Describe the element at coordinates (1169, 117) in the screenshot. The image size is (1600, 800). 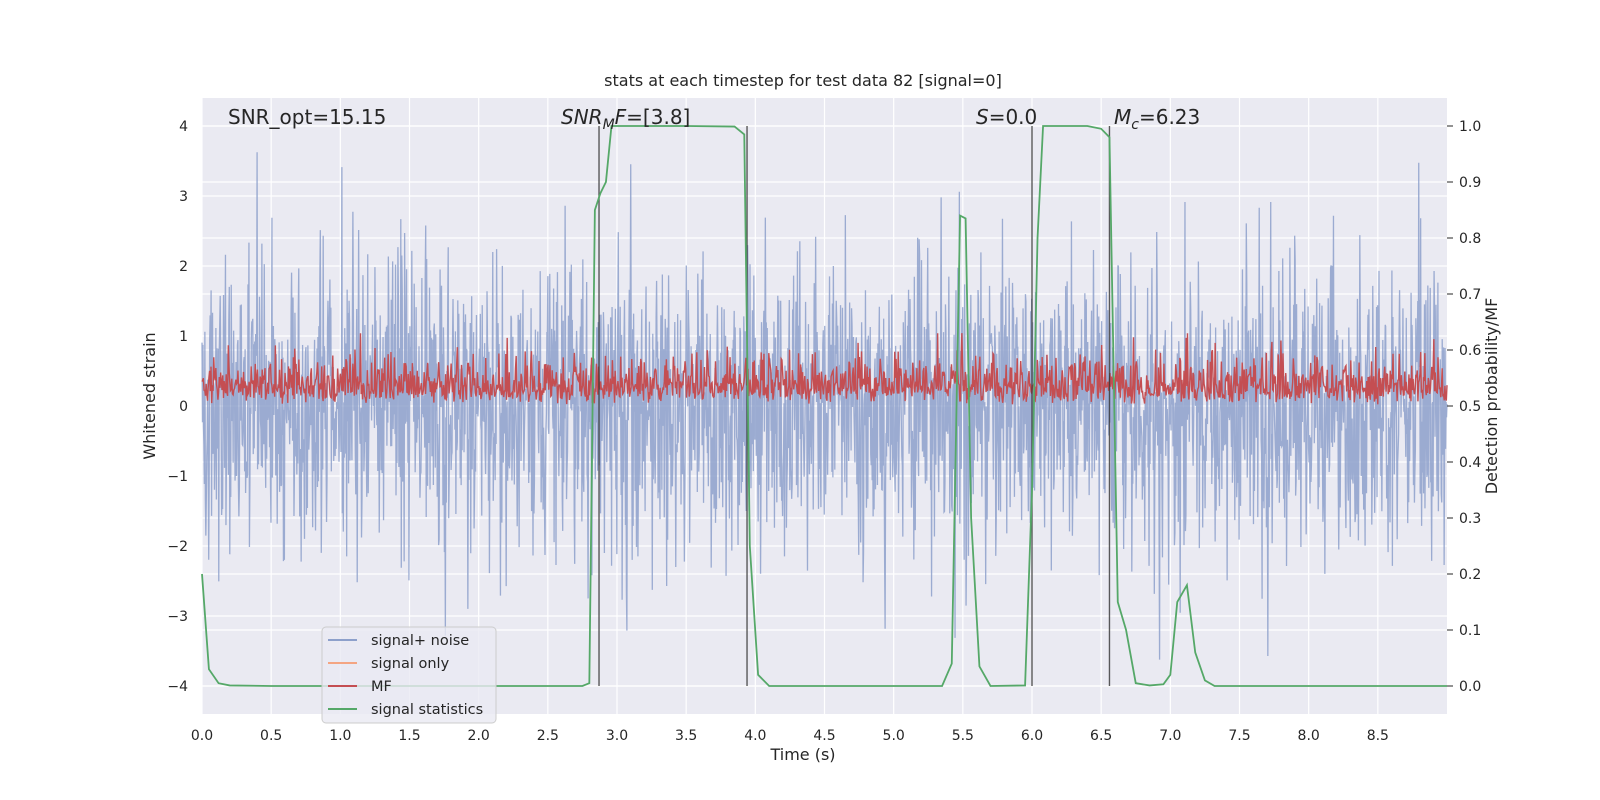
I see `annotation-mc-value: =6.23` at that location.